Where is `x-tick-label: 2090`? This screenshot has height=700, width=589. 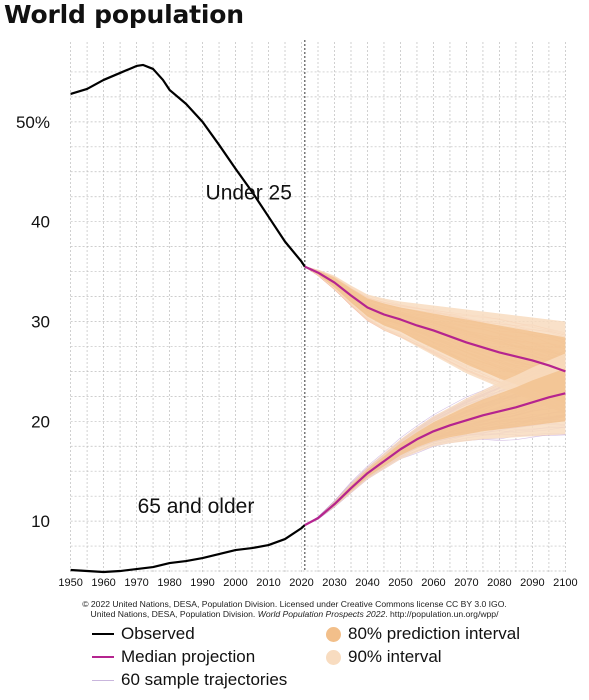
x-tick-label: 2090 is located at coordinates (532, 583).